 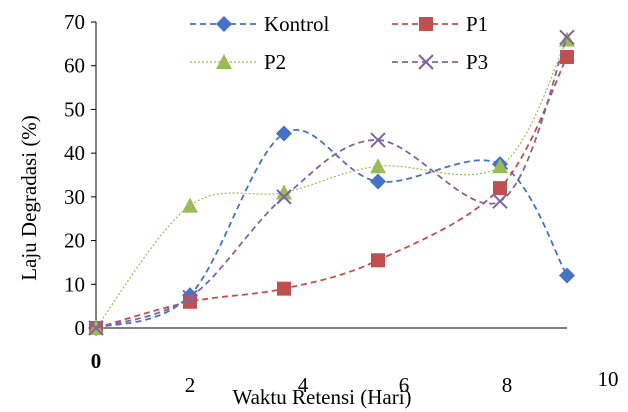 What do you see at coordinates (477, 24) in the screenshot?
I see `legend-label-p1: P1` at bounding box center [477, 24].